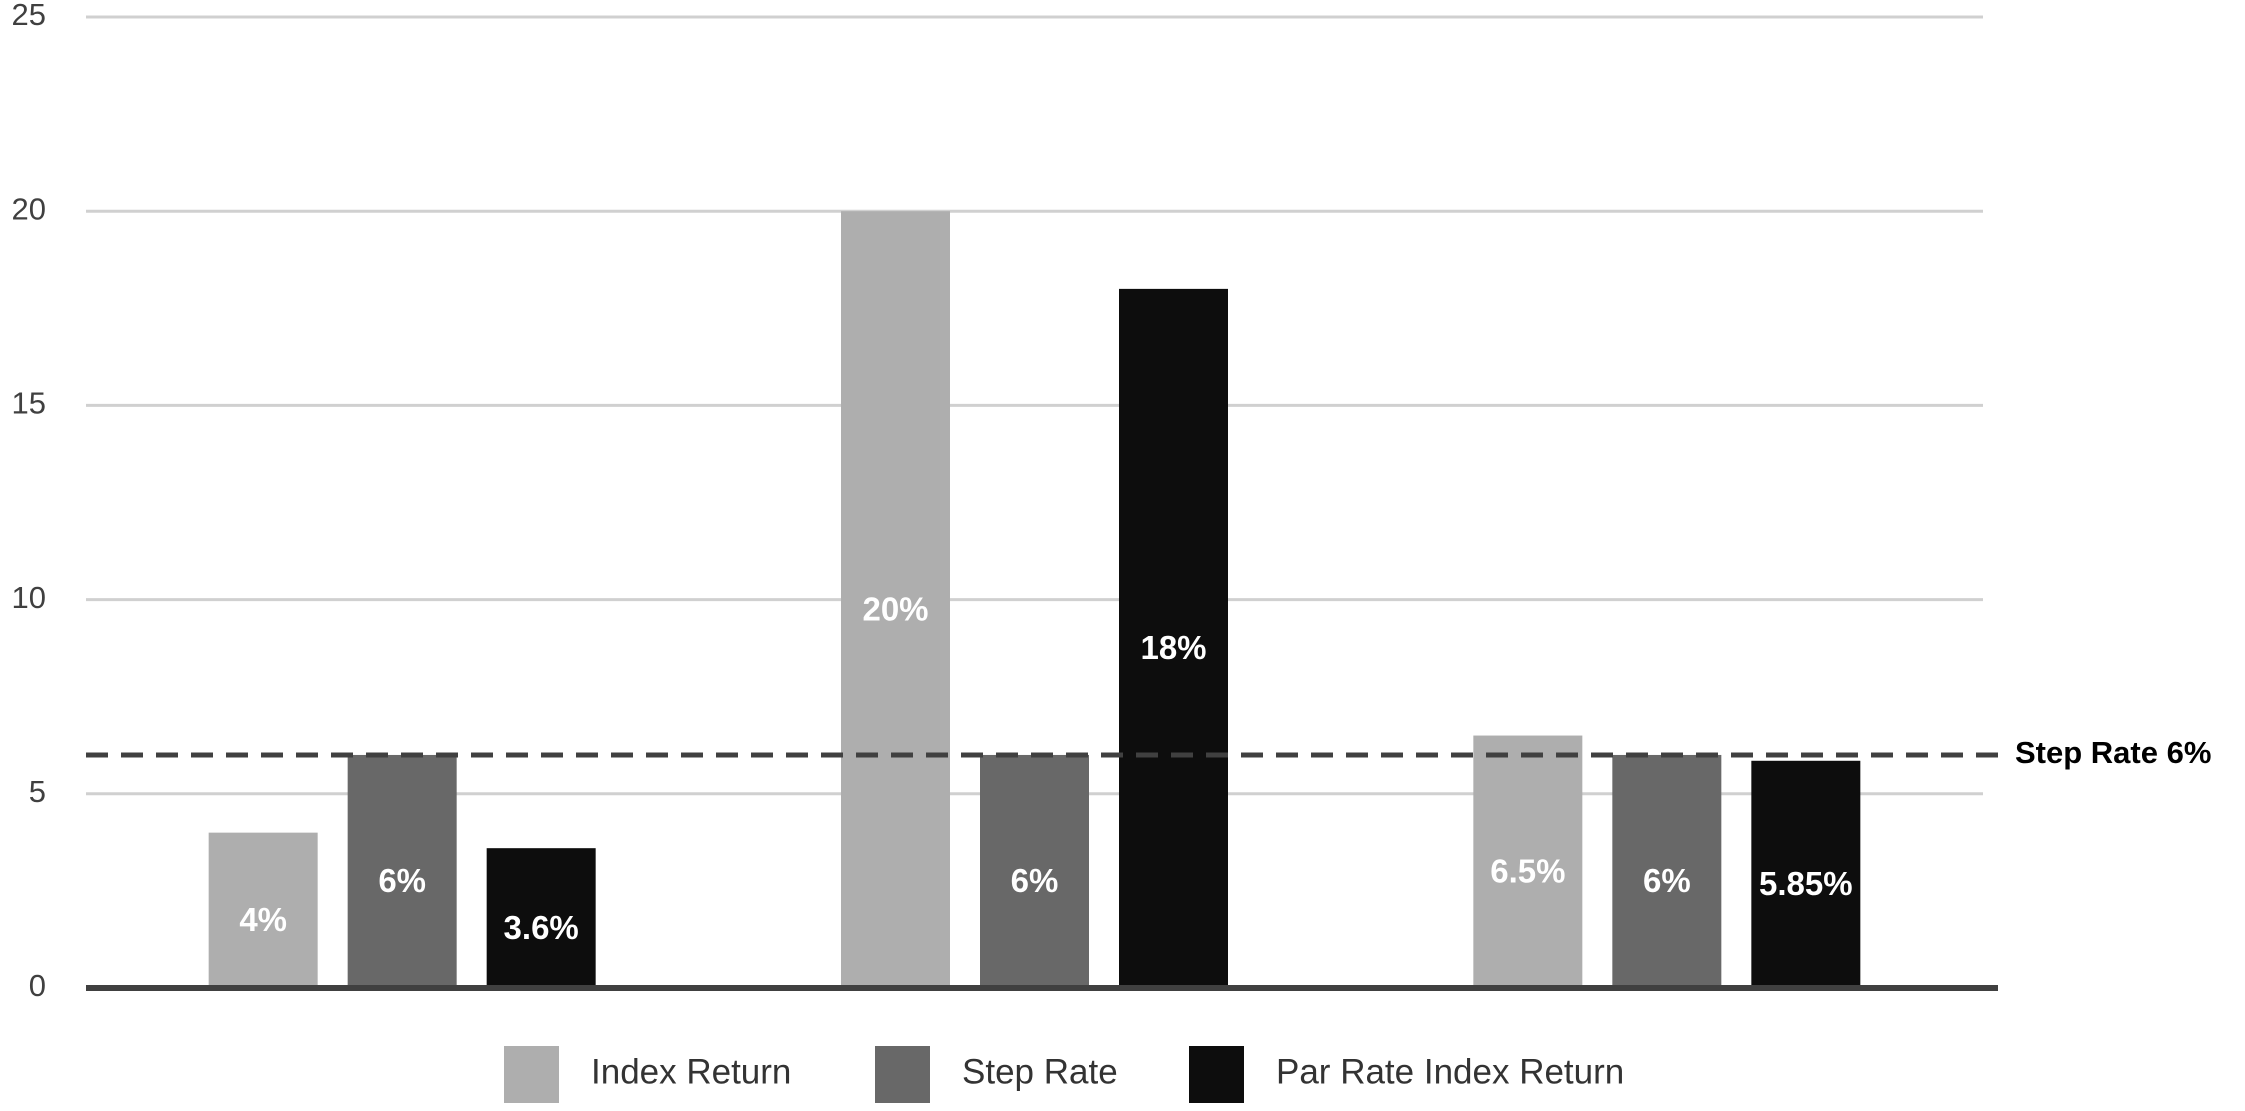 The width and height of the screenshot is (2245, 1111). I want to click on legend-label: Index Return, so click(691, 1071).